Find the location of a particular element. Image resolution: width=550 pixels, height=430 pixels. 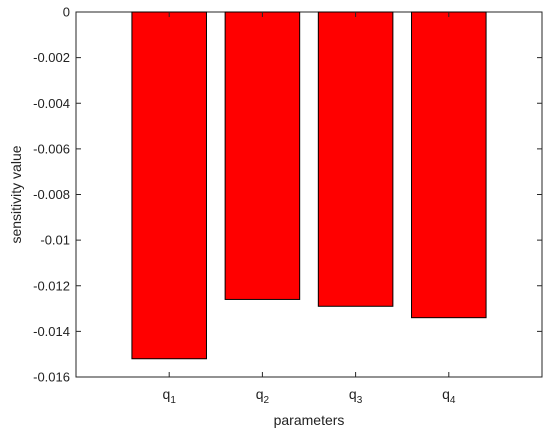

bar-q3 is located at coordinates (355, 159).